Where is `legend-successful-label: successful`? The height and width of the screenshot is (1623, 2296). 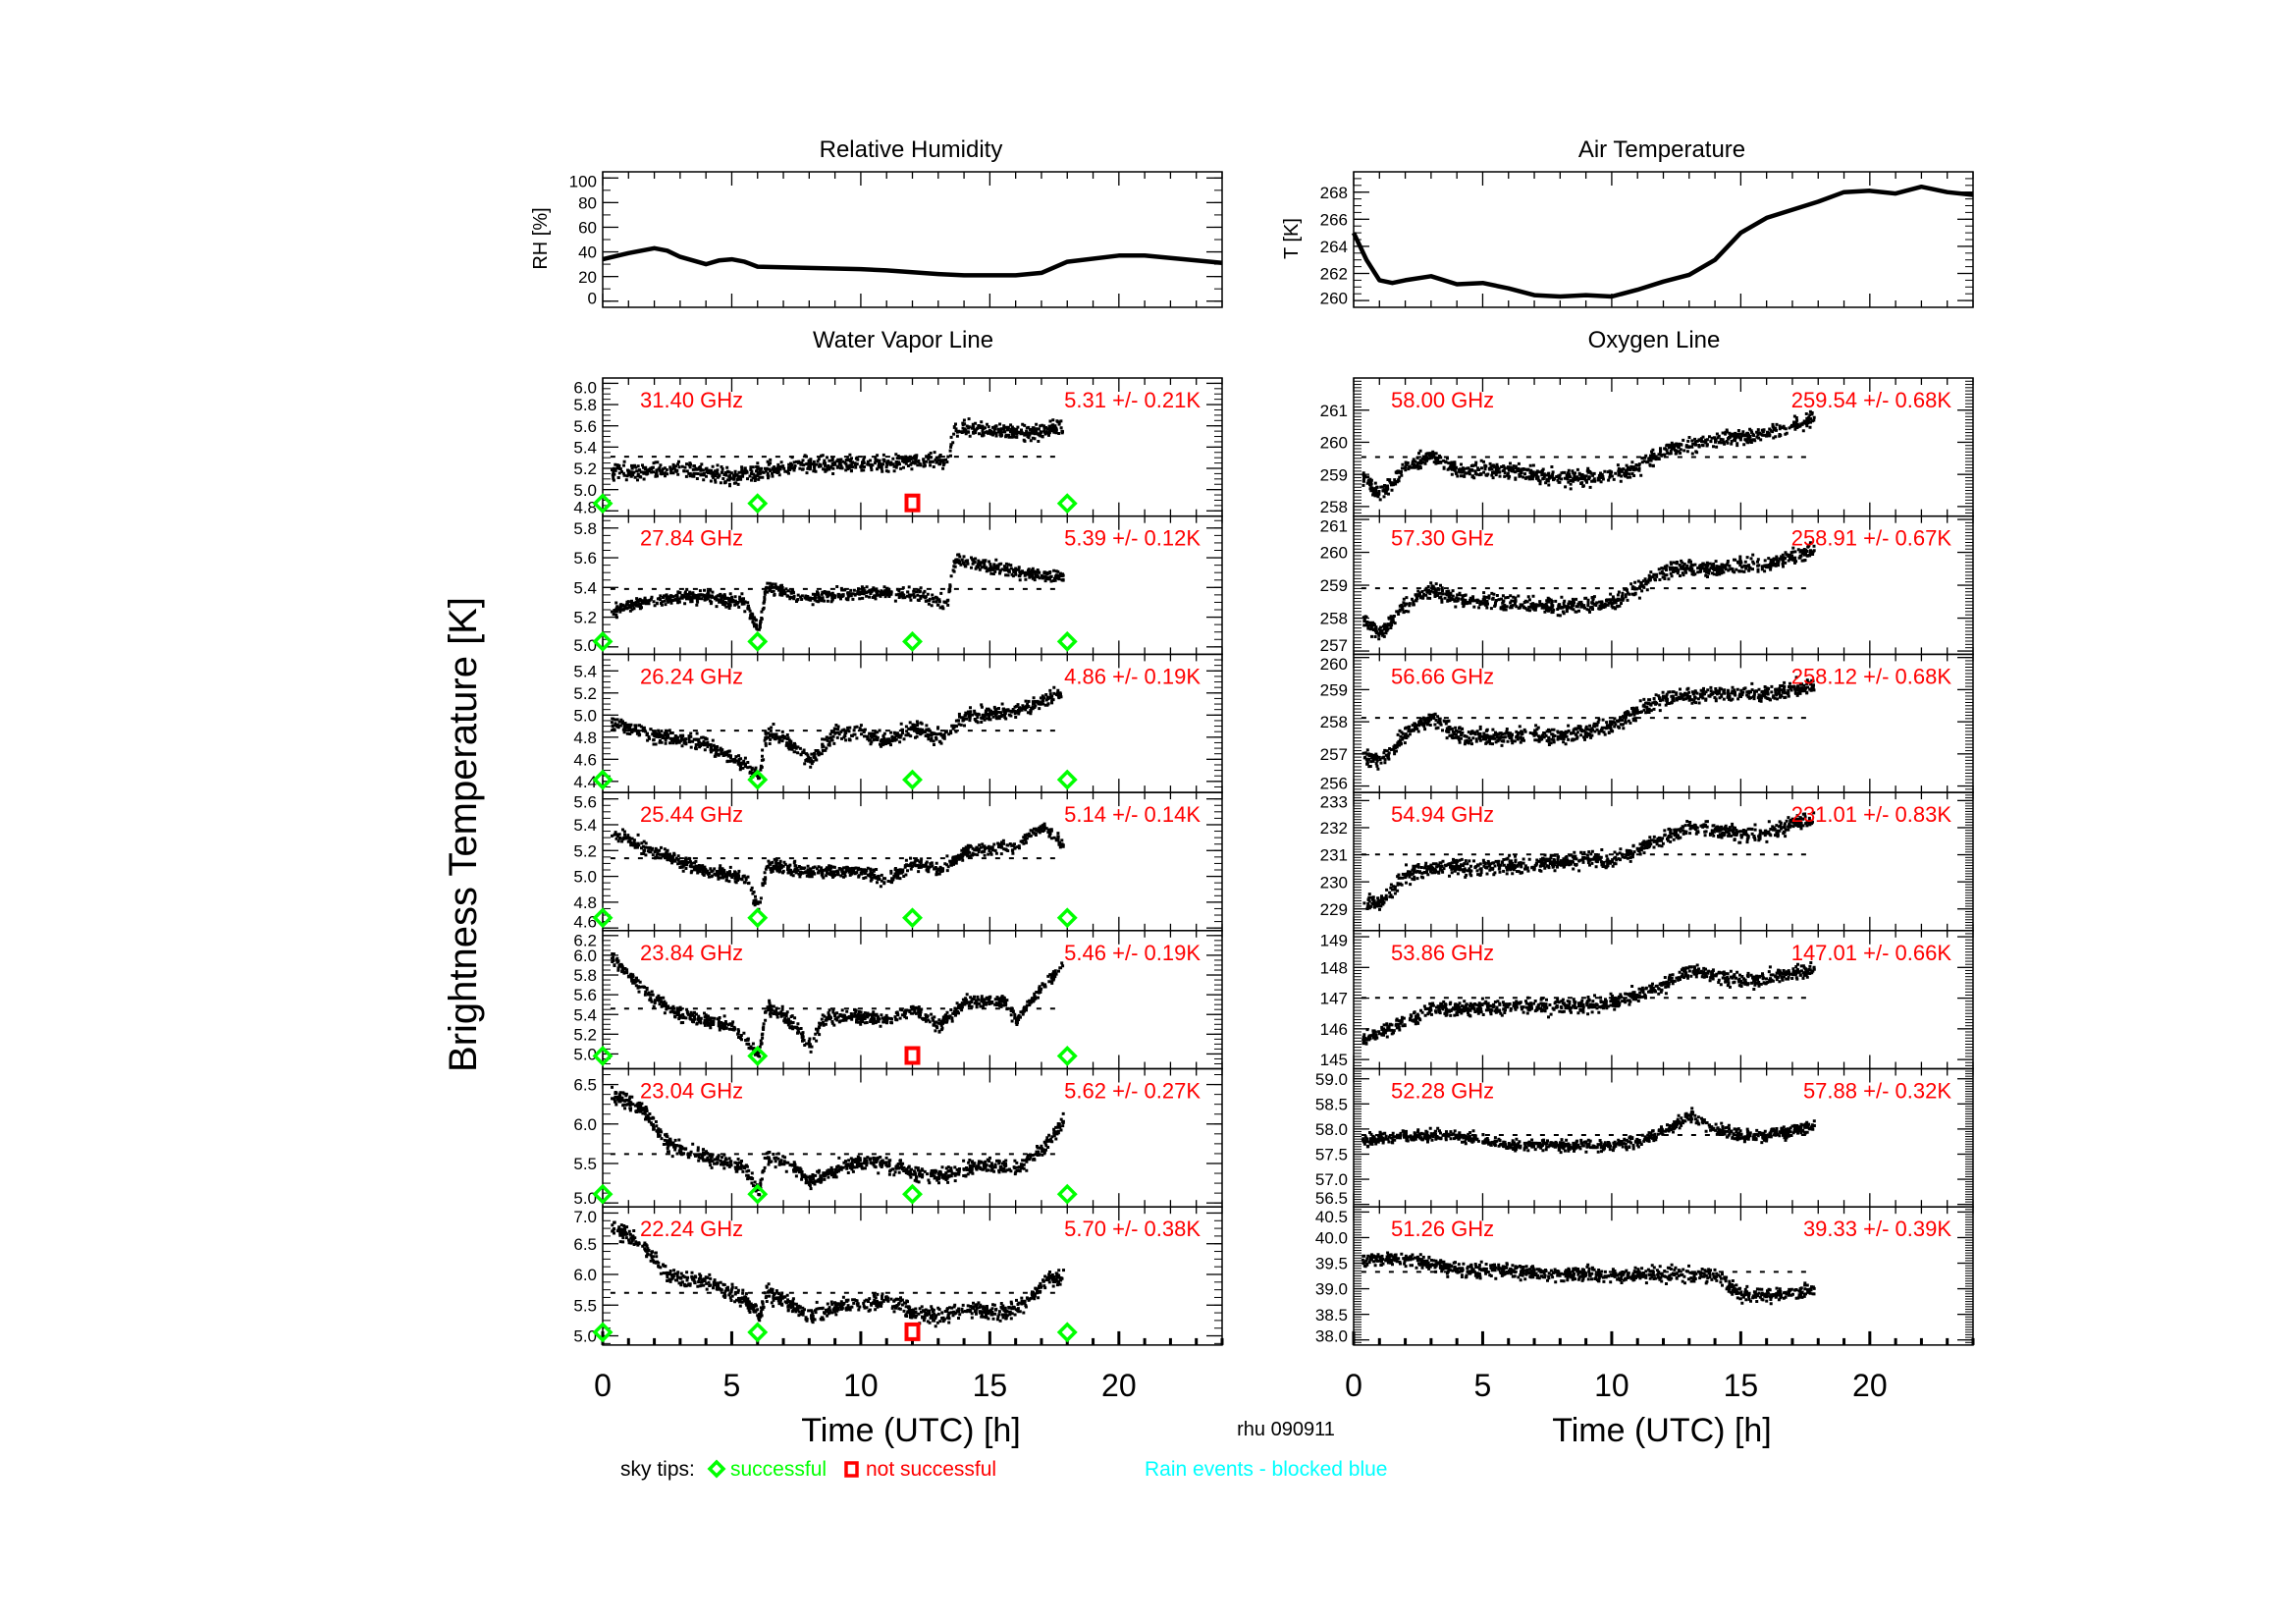 legend-successful-label: successful is located at coordinates (778, 1469).